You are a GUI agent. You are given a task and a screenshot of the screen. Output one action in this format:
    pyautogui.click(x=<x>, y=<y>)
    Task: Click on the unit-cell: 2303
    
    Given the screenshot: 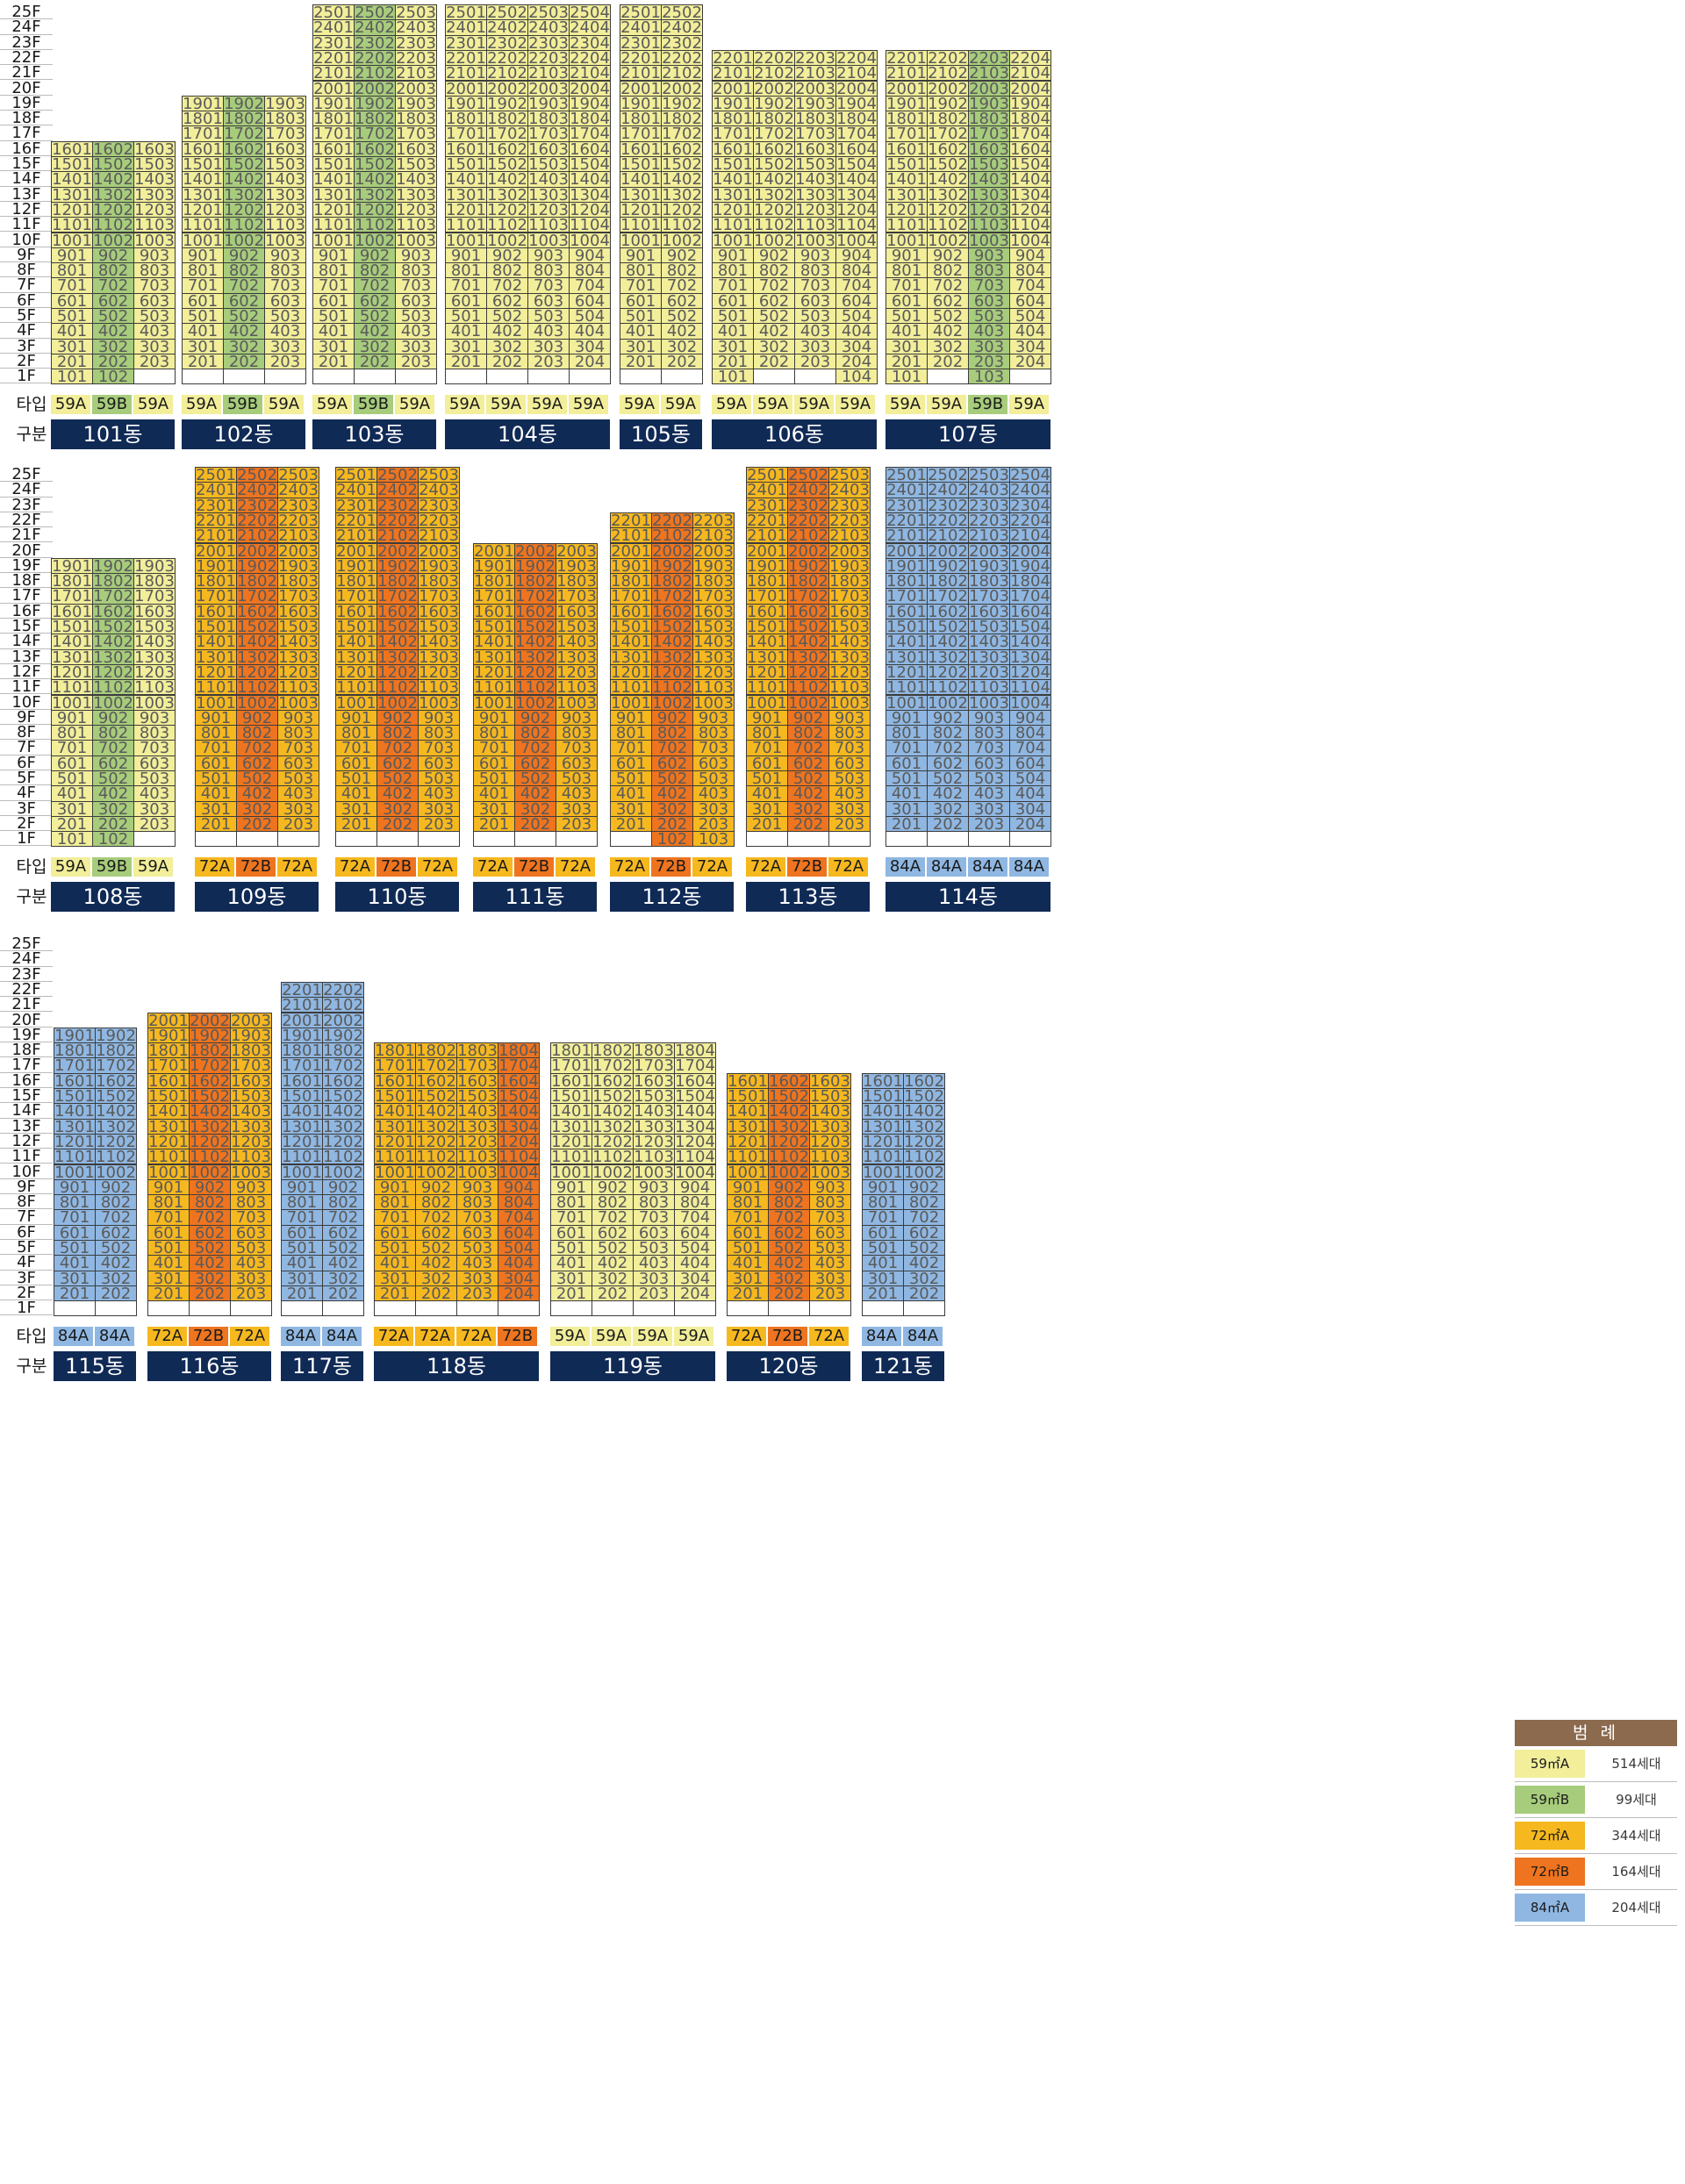 What is the action you would take?
    pyautogui.click(x=298, y=505)
    